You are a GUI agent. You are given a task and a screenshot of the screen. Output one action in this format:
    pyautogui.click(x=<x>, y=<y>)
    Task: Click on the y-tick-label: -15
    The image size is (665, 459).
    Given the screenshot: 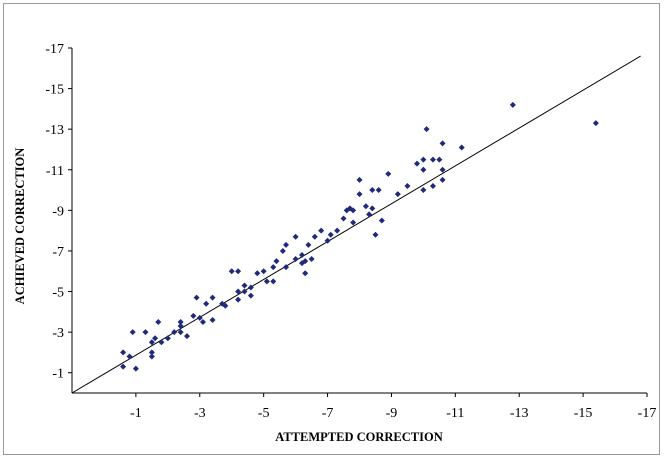 What is the action you would take?
    pyautogui.click(x=54, y=90)
    